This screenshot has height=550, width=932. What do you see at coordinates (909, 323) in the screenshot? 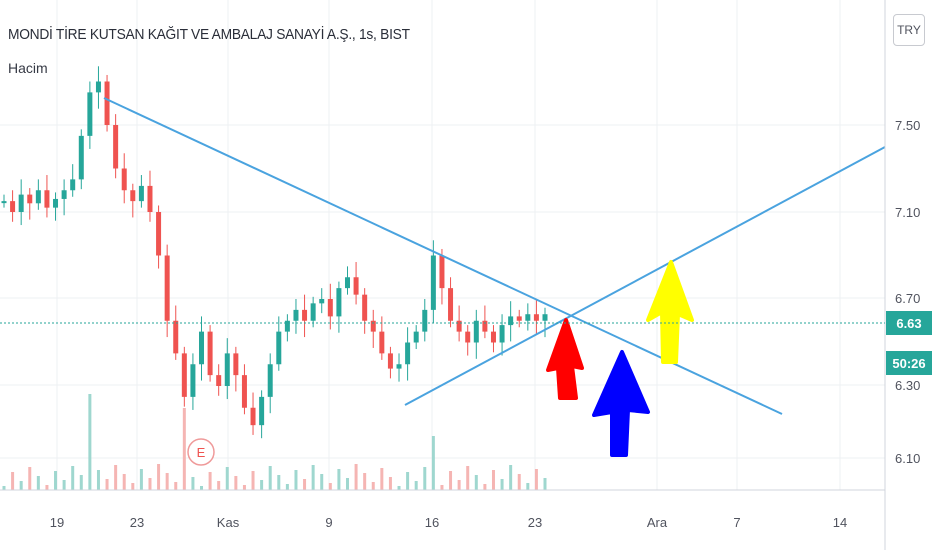
I see `last-price-tag: 6.63` at bounding box center [909, 323].